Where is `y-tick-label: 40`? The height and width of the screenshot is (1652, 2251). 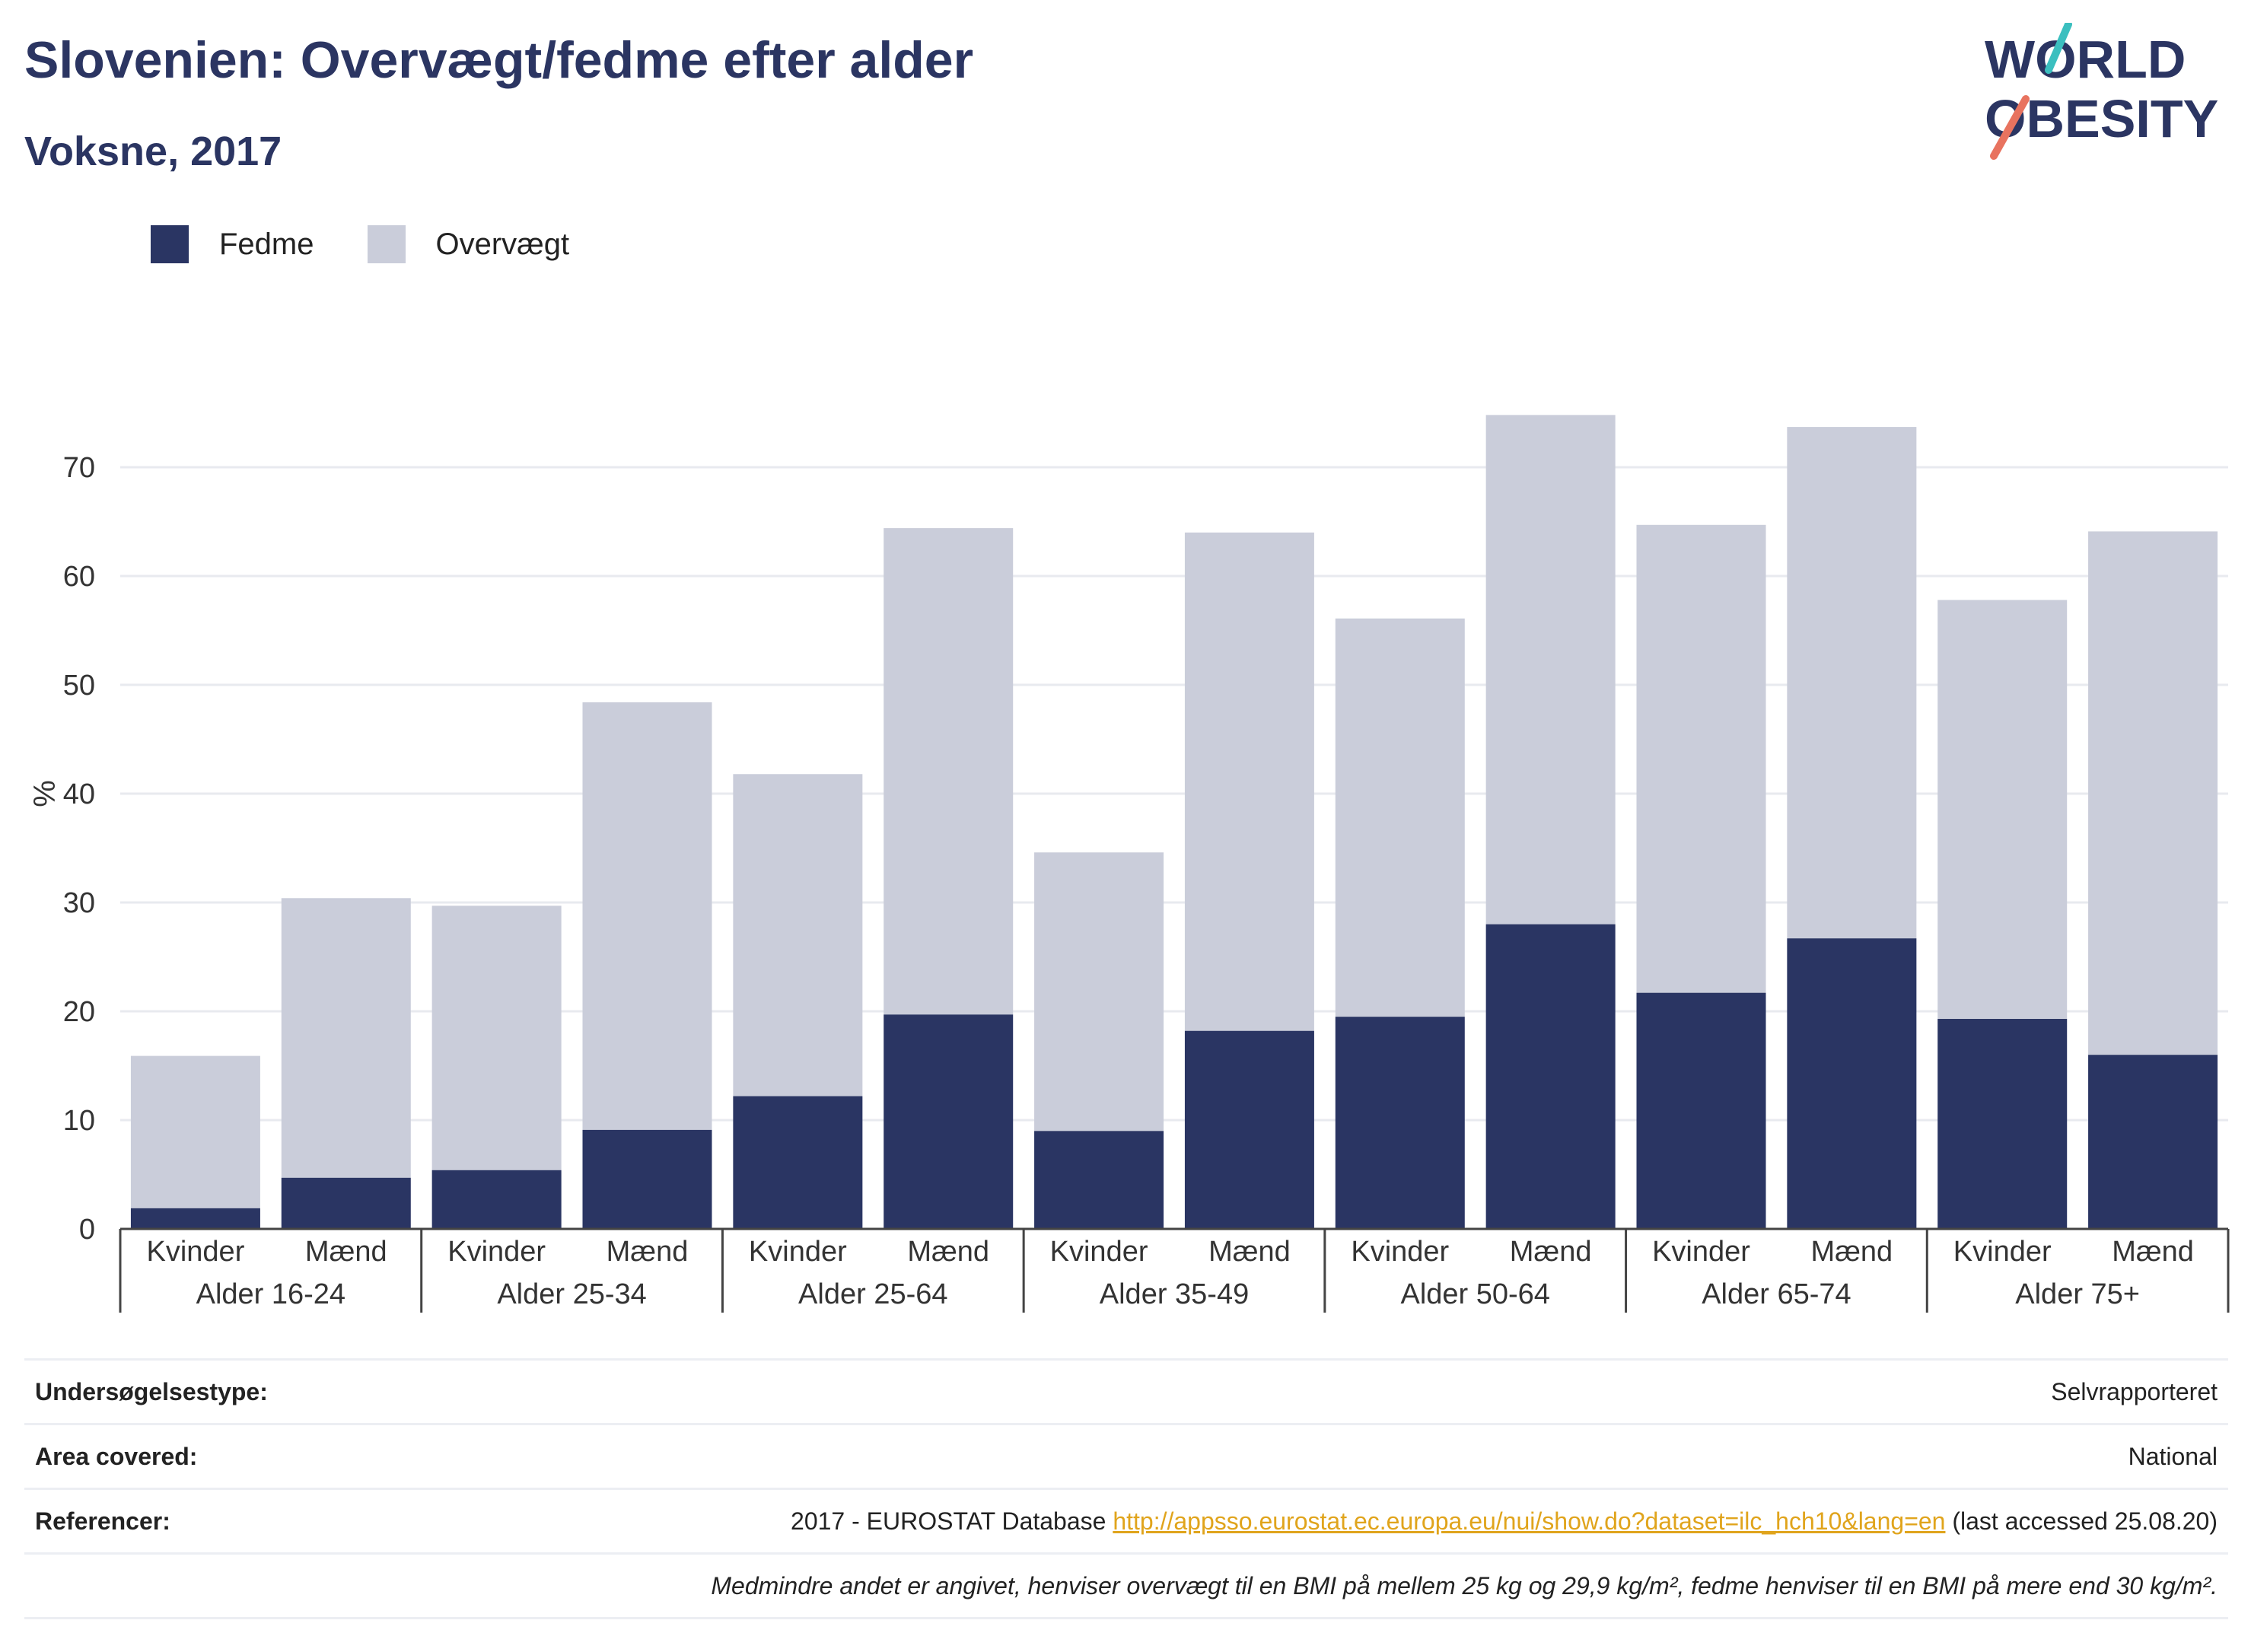
y-tick-label: 40 is located at coordinates (79, 794).